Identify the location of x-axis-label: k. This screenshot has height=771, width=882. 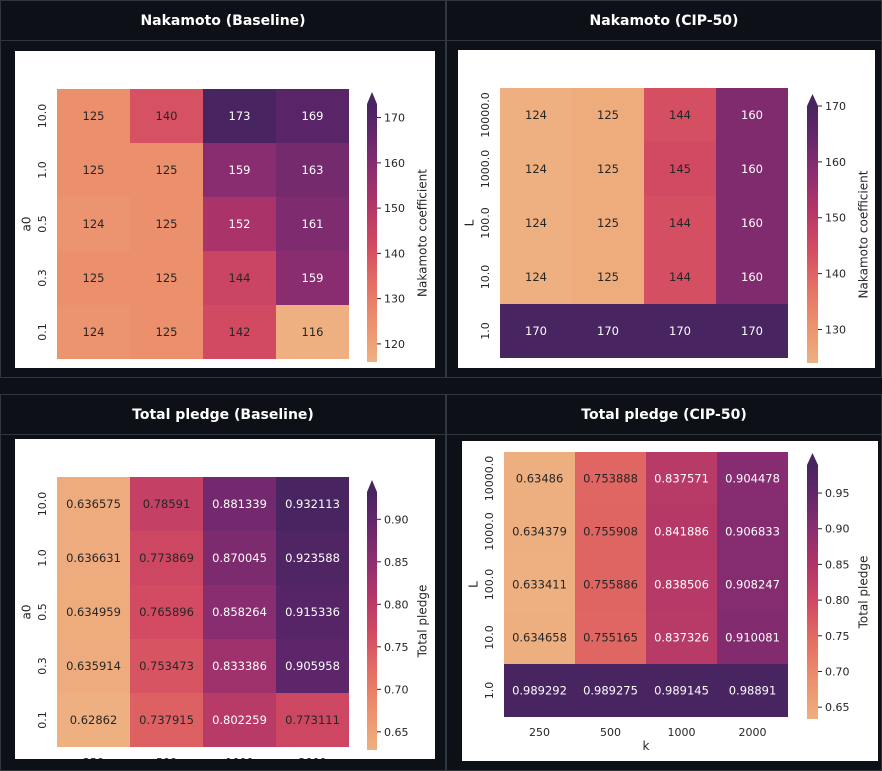
(646, 746).